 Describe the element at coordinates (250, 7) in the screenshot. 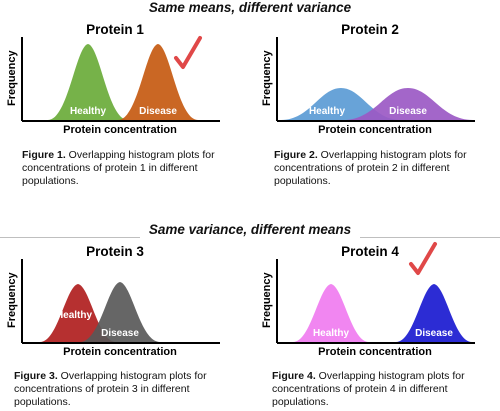

I see `section-title-variance: Same means, different variance` at that location.